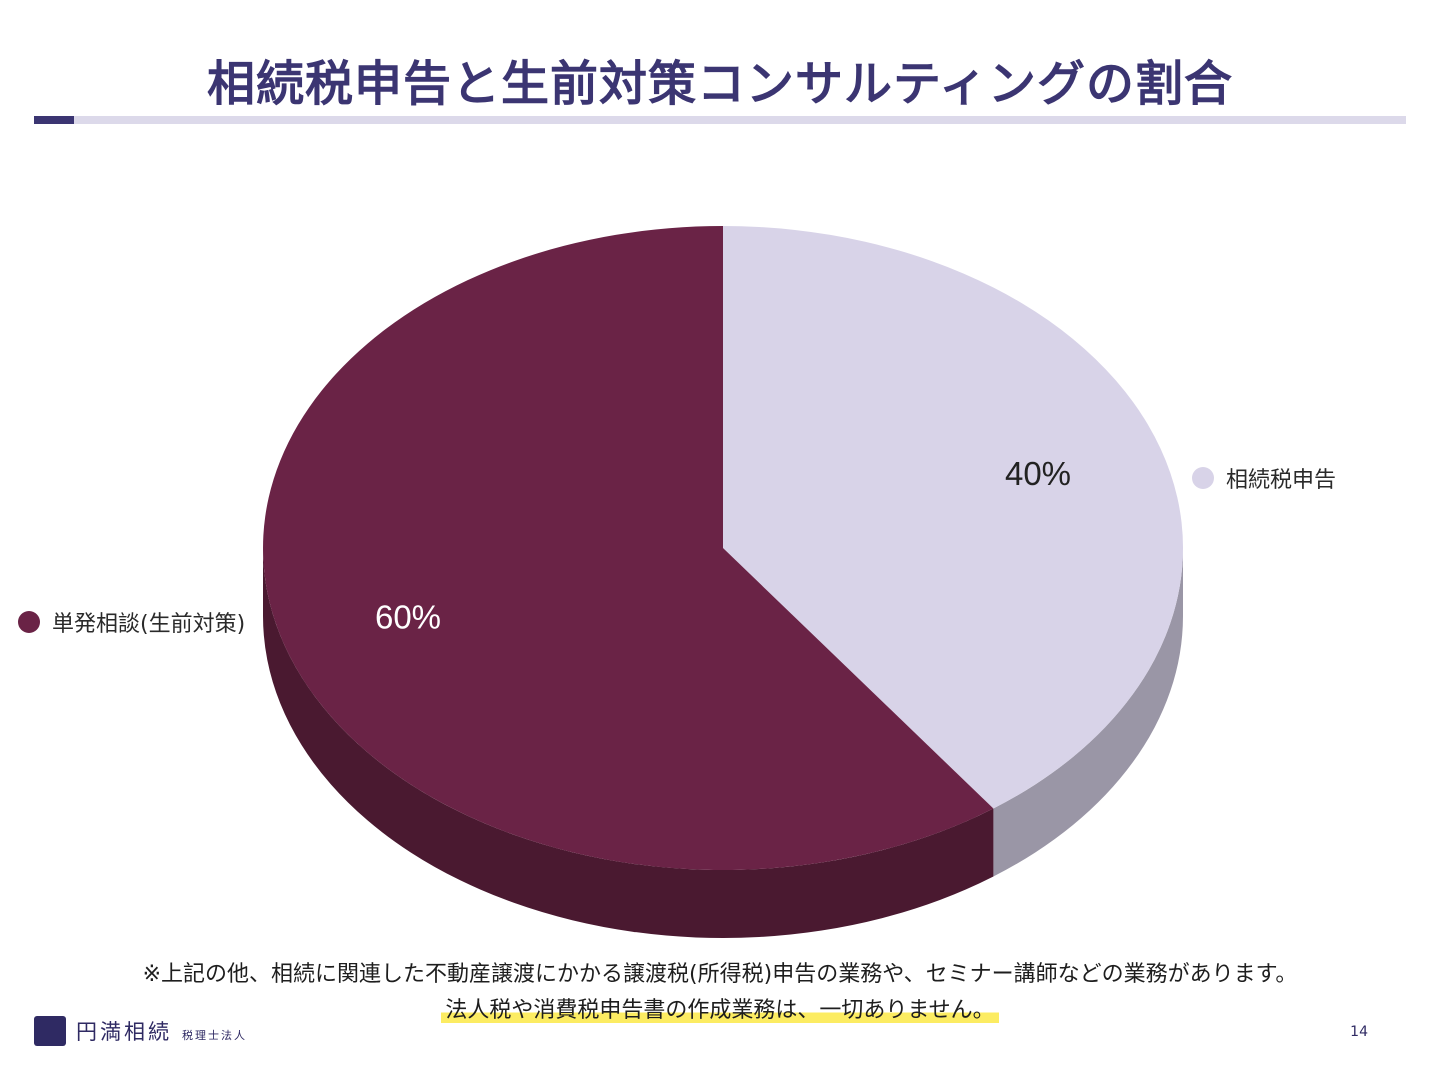  Describe the element at coordinates (54, 120) in the screenshot. I see `title-underline-accent` at that location.